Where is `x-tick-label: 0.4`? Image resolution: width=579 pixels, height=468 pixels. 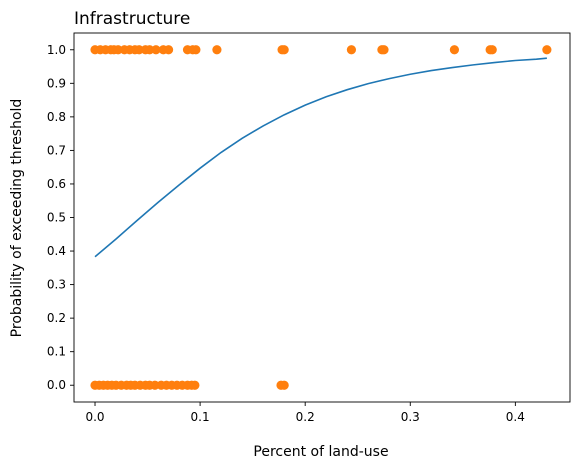 x-tick-label: 0.4 is located at coordinates (515, 417).